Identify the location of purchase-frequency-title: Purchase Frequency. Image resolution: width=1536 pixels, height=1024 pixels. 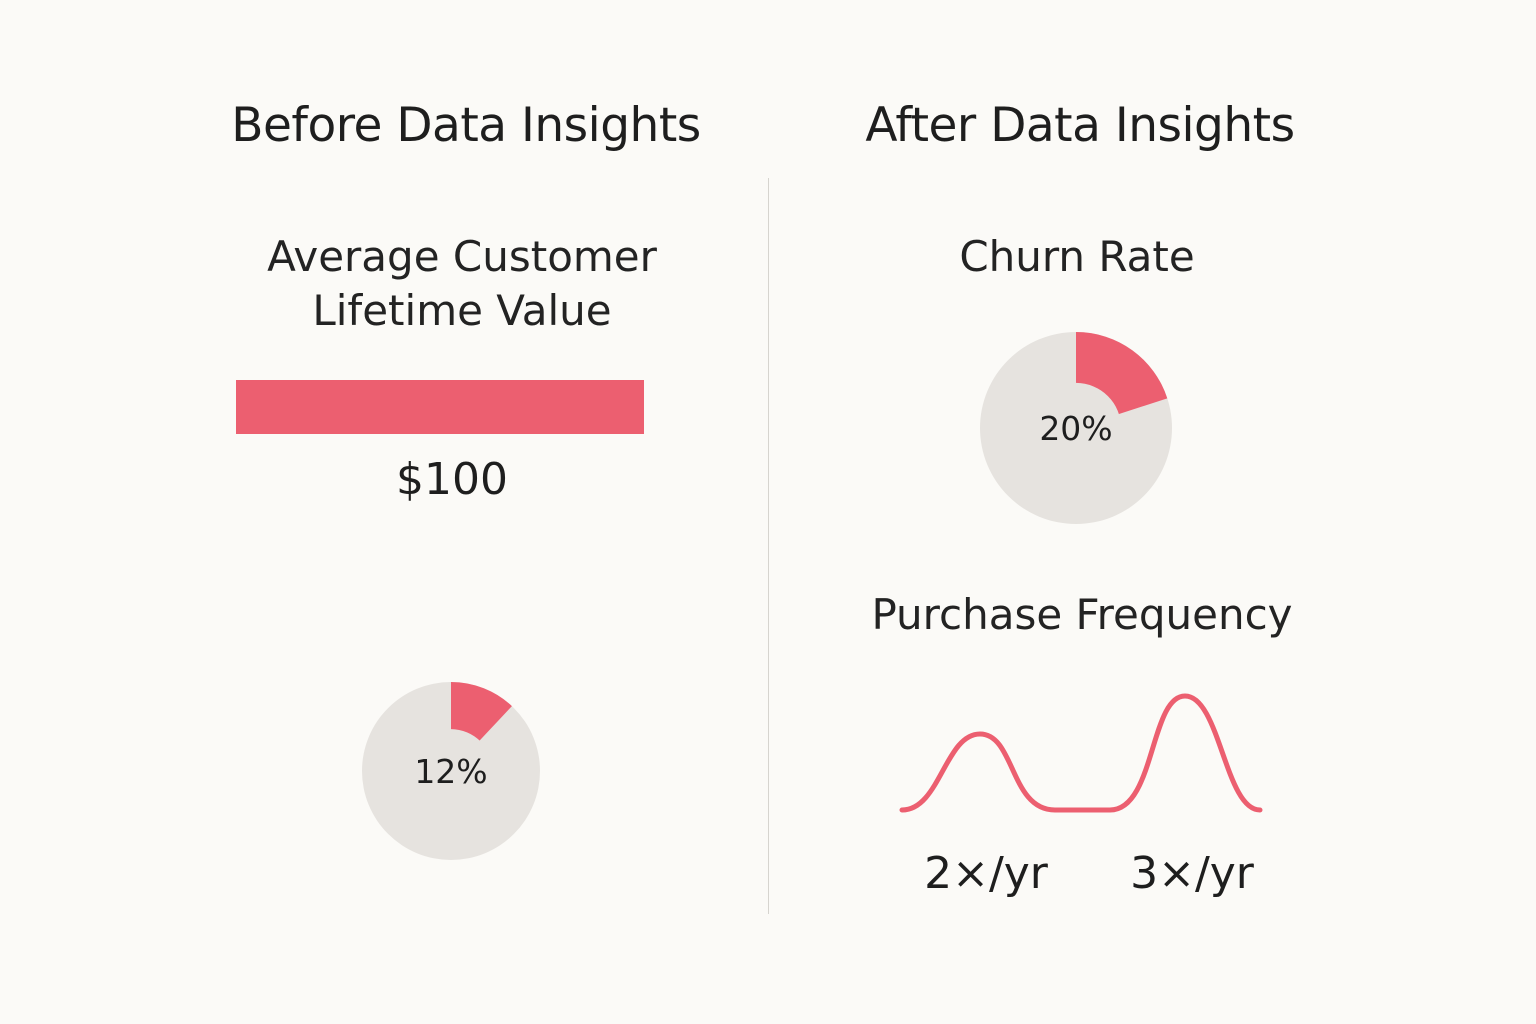
(1082, 614).